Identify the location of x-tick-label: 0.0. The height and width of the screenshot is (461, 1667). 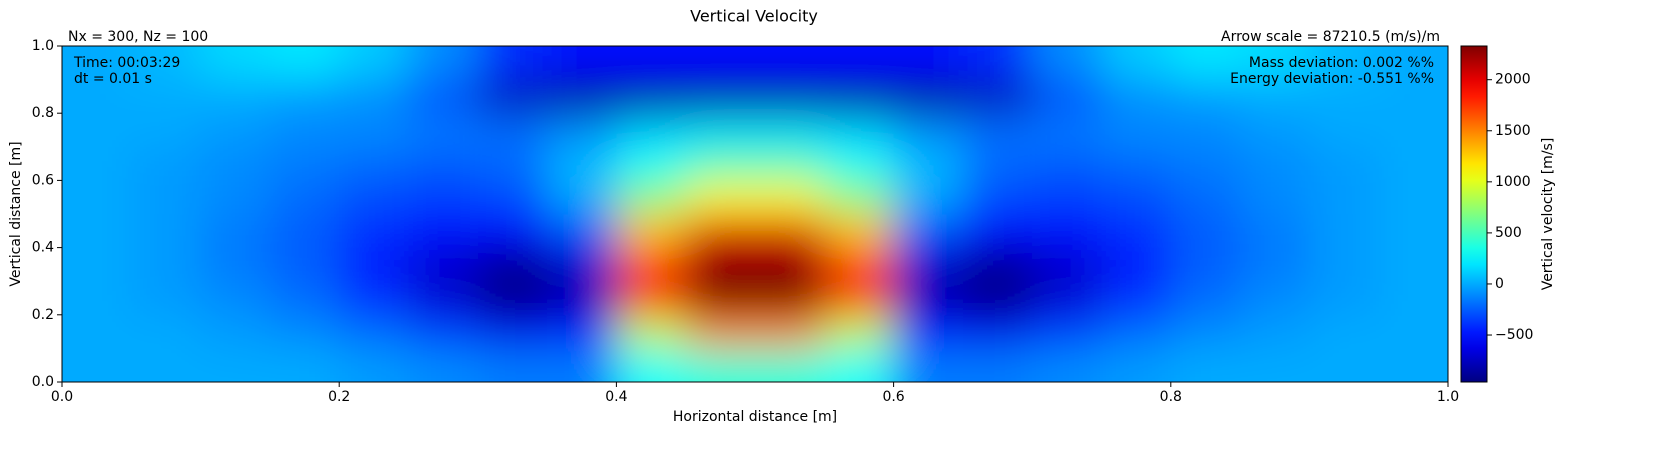
(62, 397).